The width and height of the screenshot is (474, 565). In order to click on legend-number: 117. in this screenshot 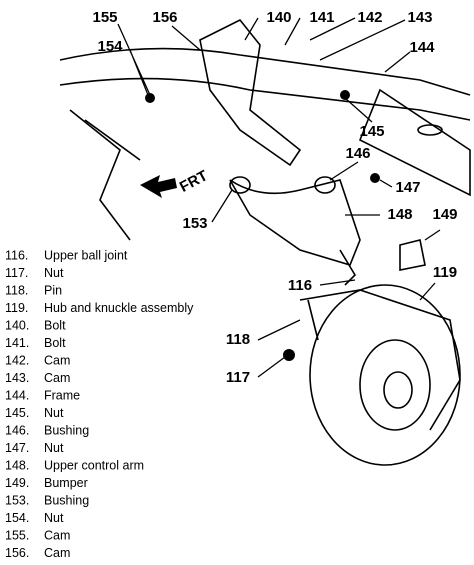, I will do `click(16, 273)`.